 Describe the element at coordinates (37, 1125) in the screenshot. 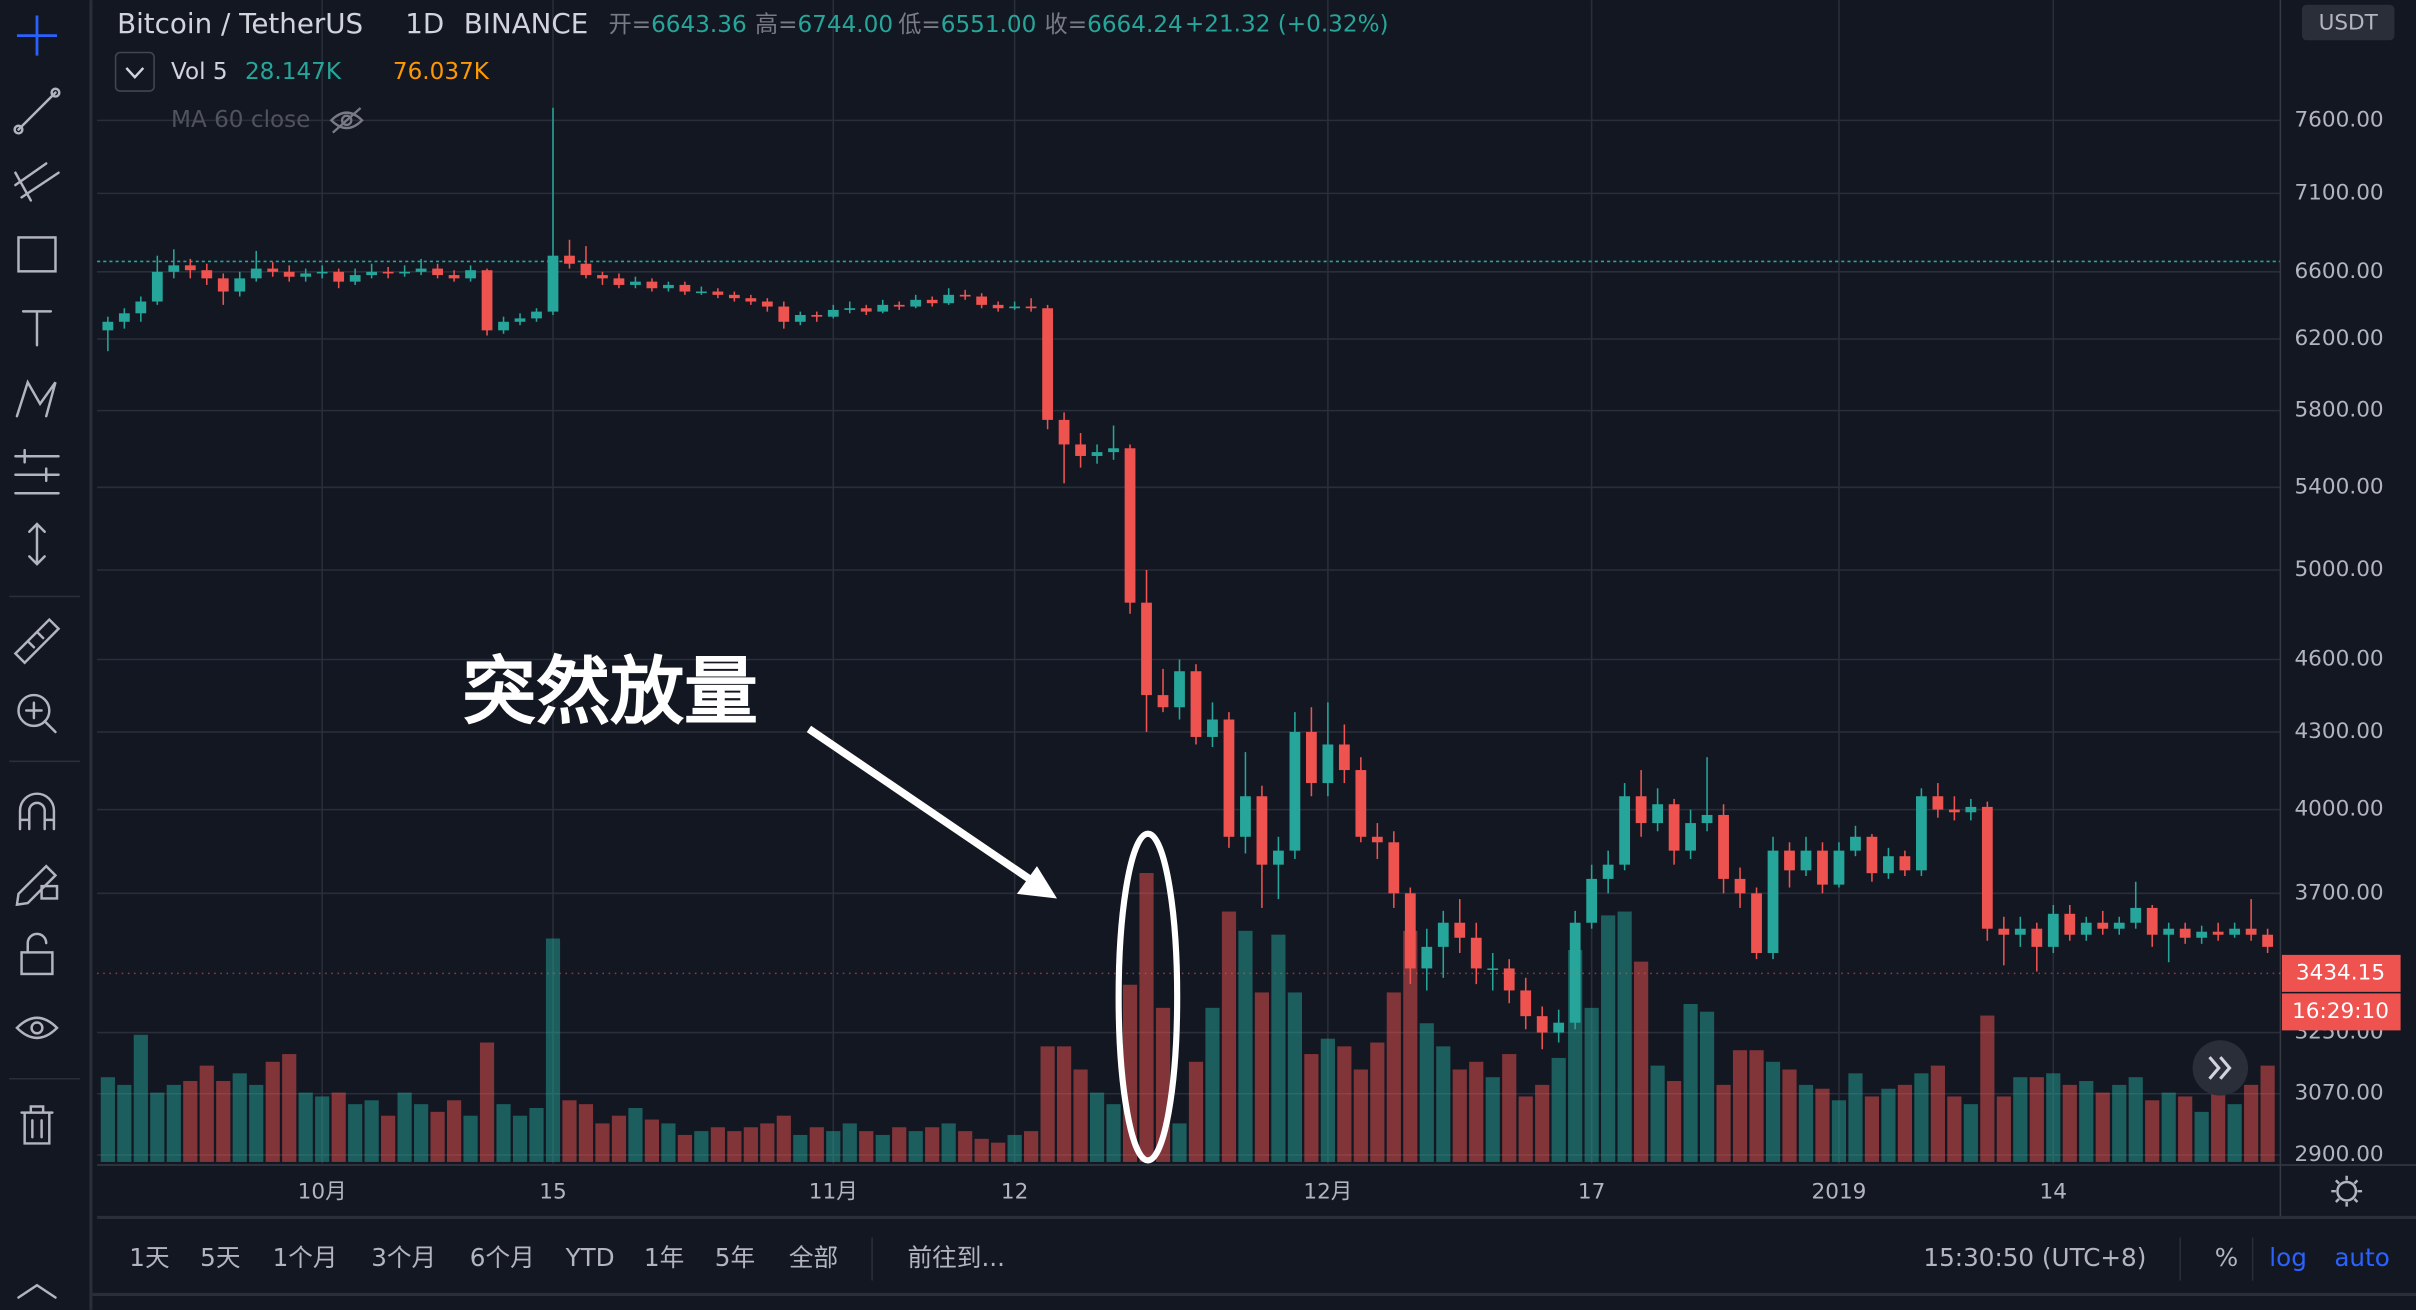

I see `delete-tool` at that location.